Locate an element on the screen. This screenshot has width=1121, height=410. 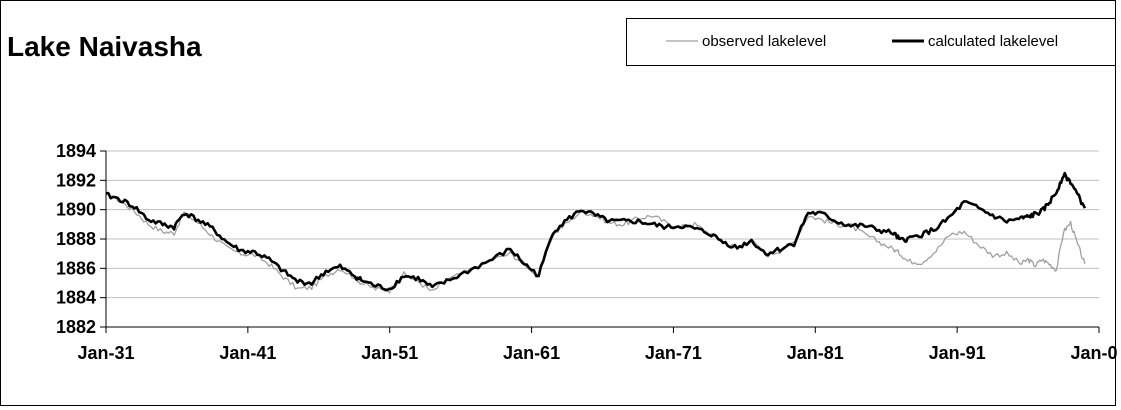
y-tick-label: 1888 is located at coordinates (76, 239).